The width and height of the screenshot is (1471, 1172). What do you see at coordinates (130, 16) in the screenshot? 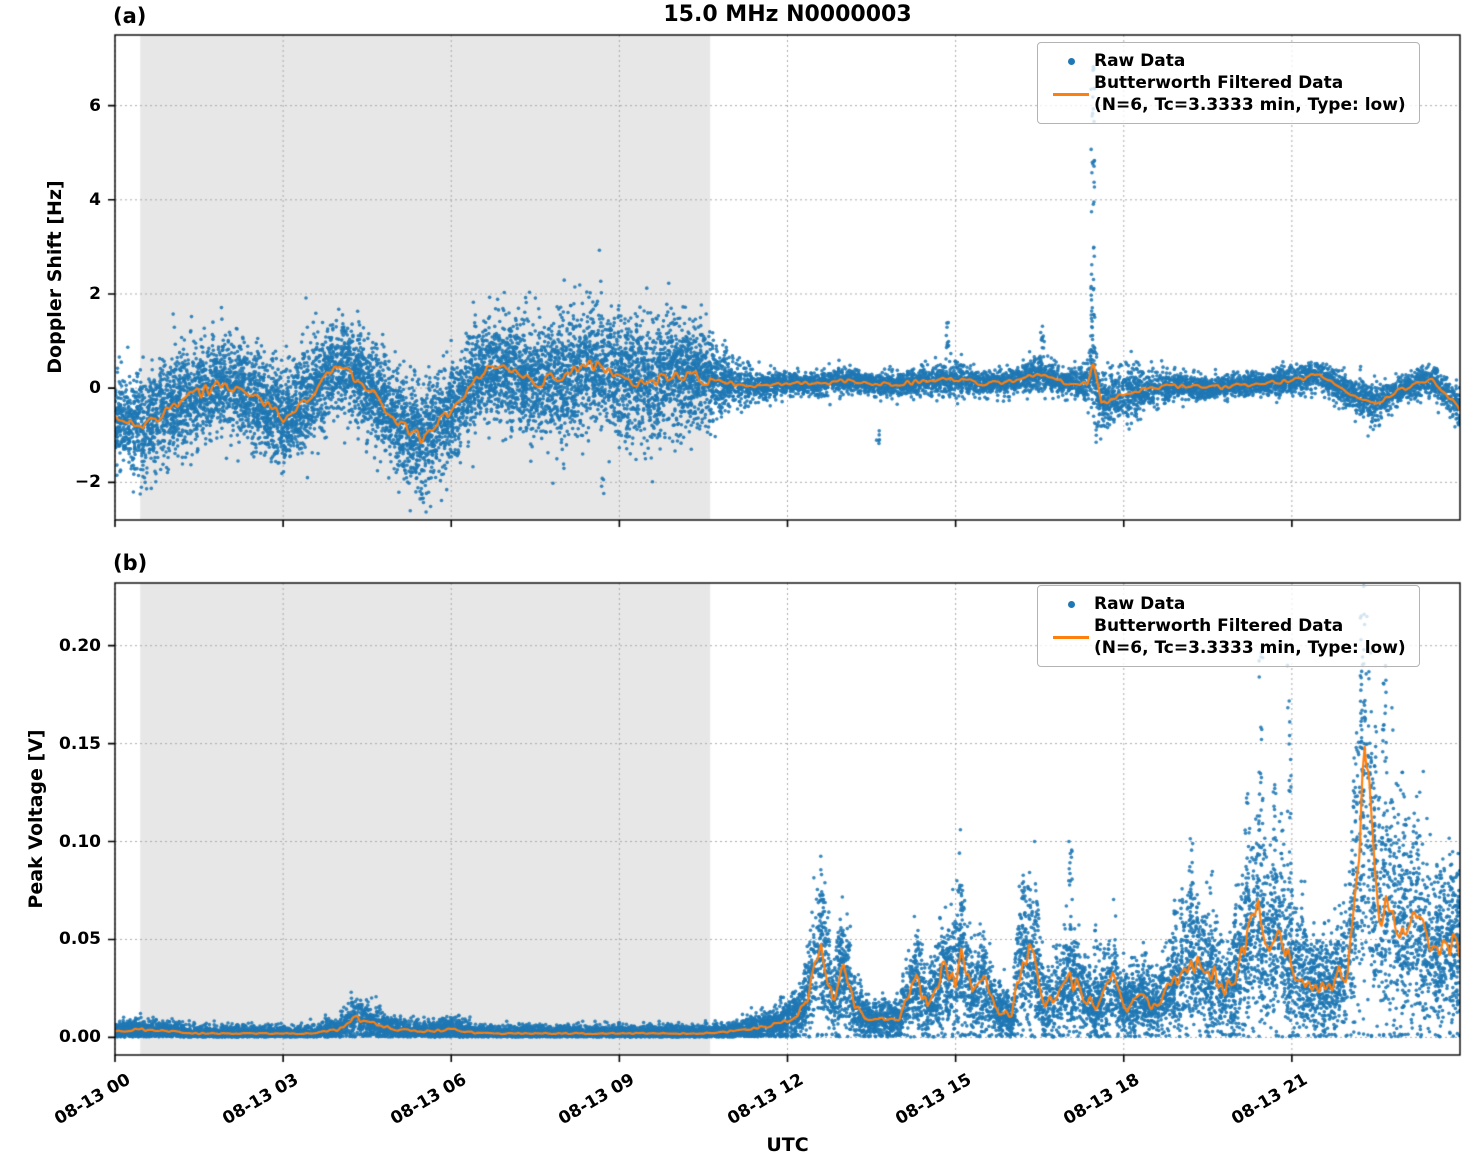
I see `panel-a-label: (a)` at bounding box center [130, 16].